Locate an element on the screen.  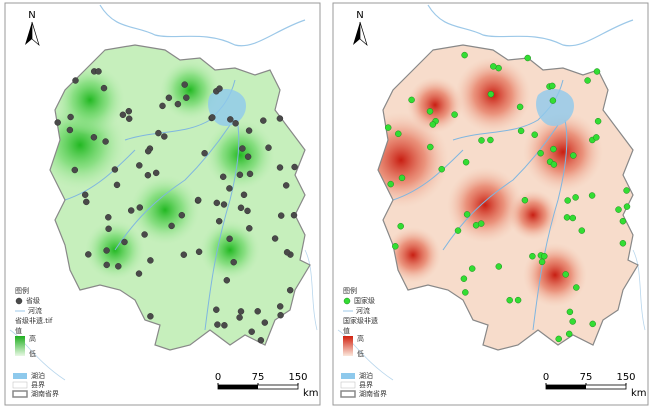
legend-boundary-symbol is located at coordinates (20, 394).